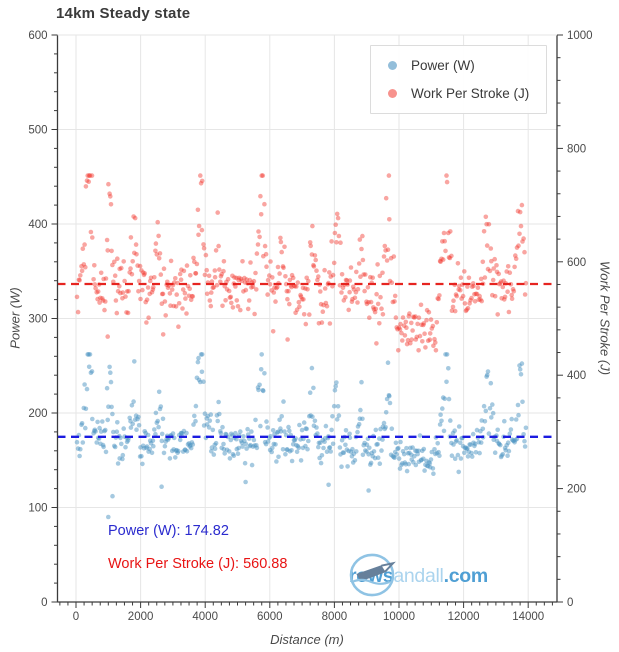  What do you see at coordinates (198, 564) in the screenshot?
I see `wps-mean-annotation: Work Per Stroke (J): 560.88` at bounding box center [198, 564].